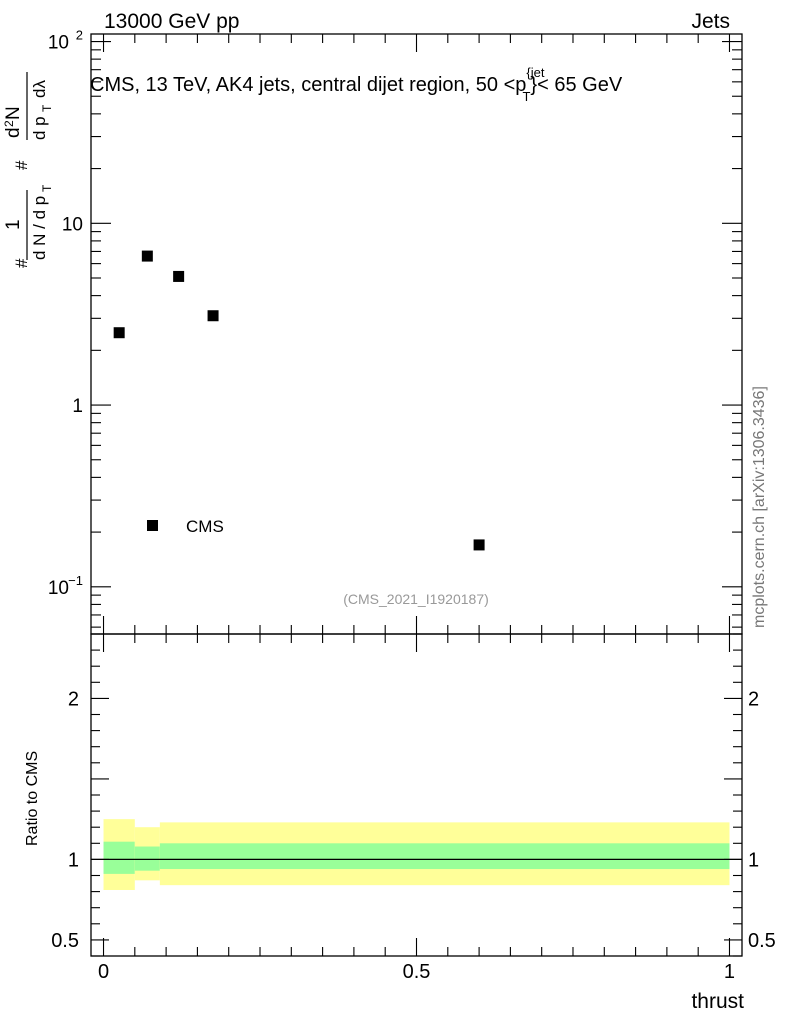 The image size is (786, 1024). What do you see at coordinates (75, 580) in the screenshot?
I see `y-tick-label-exponent: −1` at bounding box center [75, 580].